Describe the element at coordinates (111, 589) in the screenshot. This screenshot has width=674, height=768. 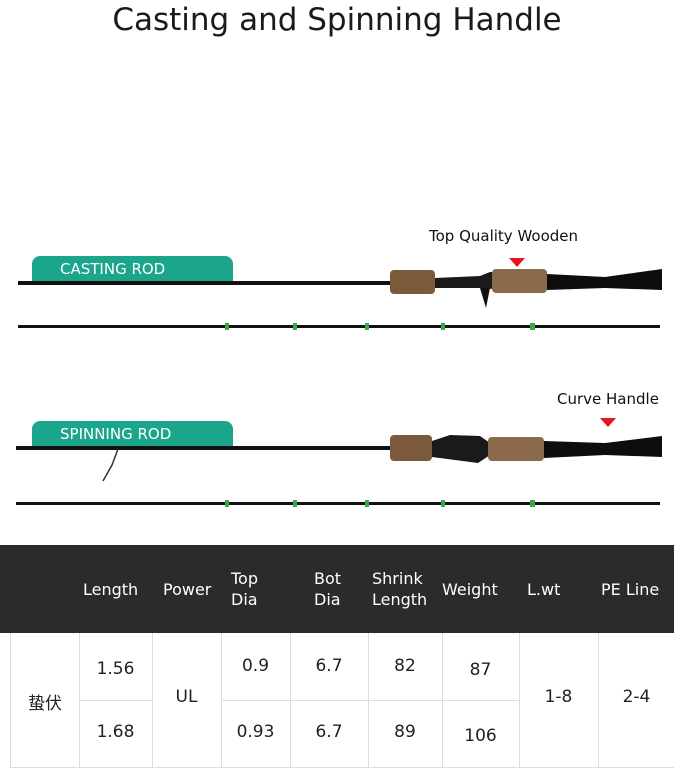
I see `header-length: Length` at that location.